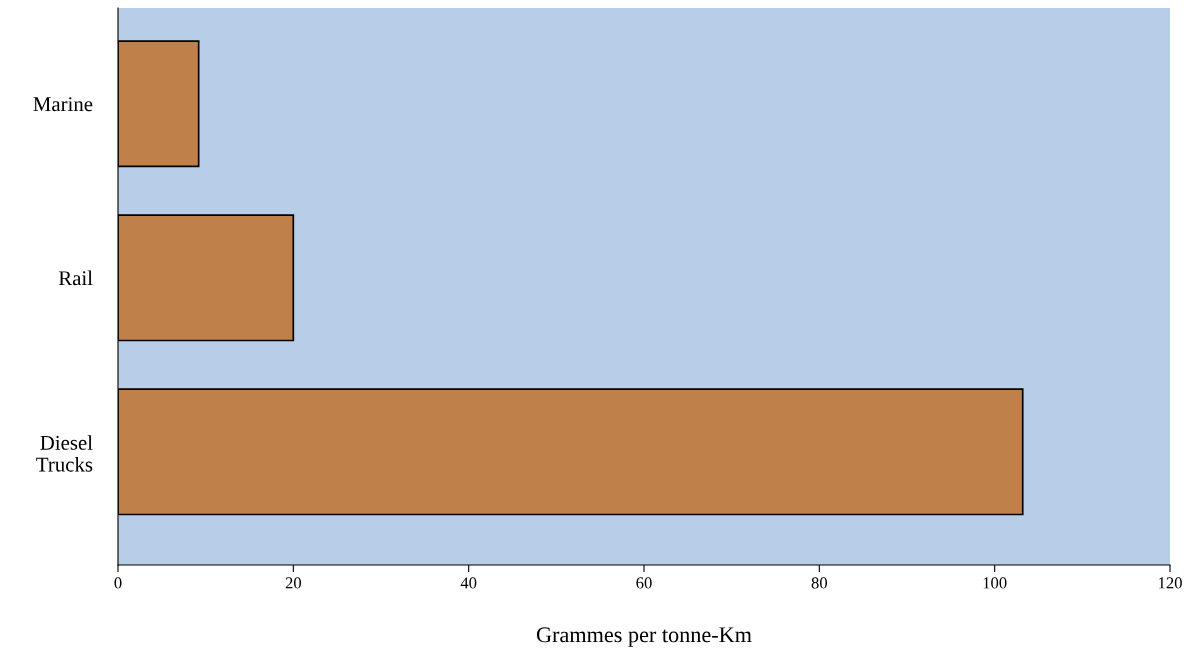  Describe the element at coordinates (995, 583) in the screenshot. I see `x-tick-label: 100` at that location.